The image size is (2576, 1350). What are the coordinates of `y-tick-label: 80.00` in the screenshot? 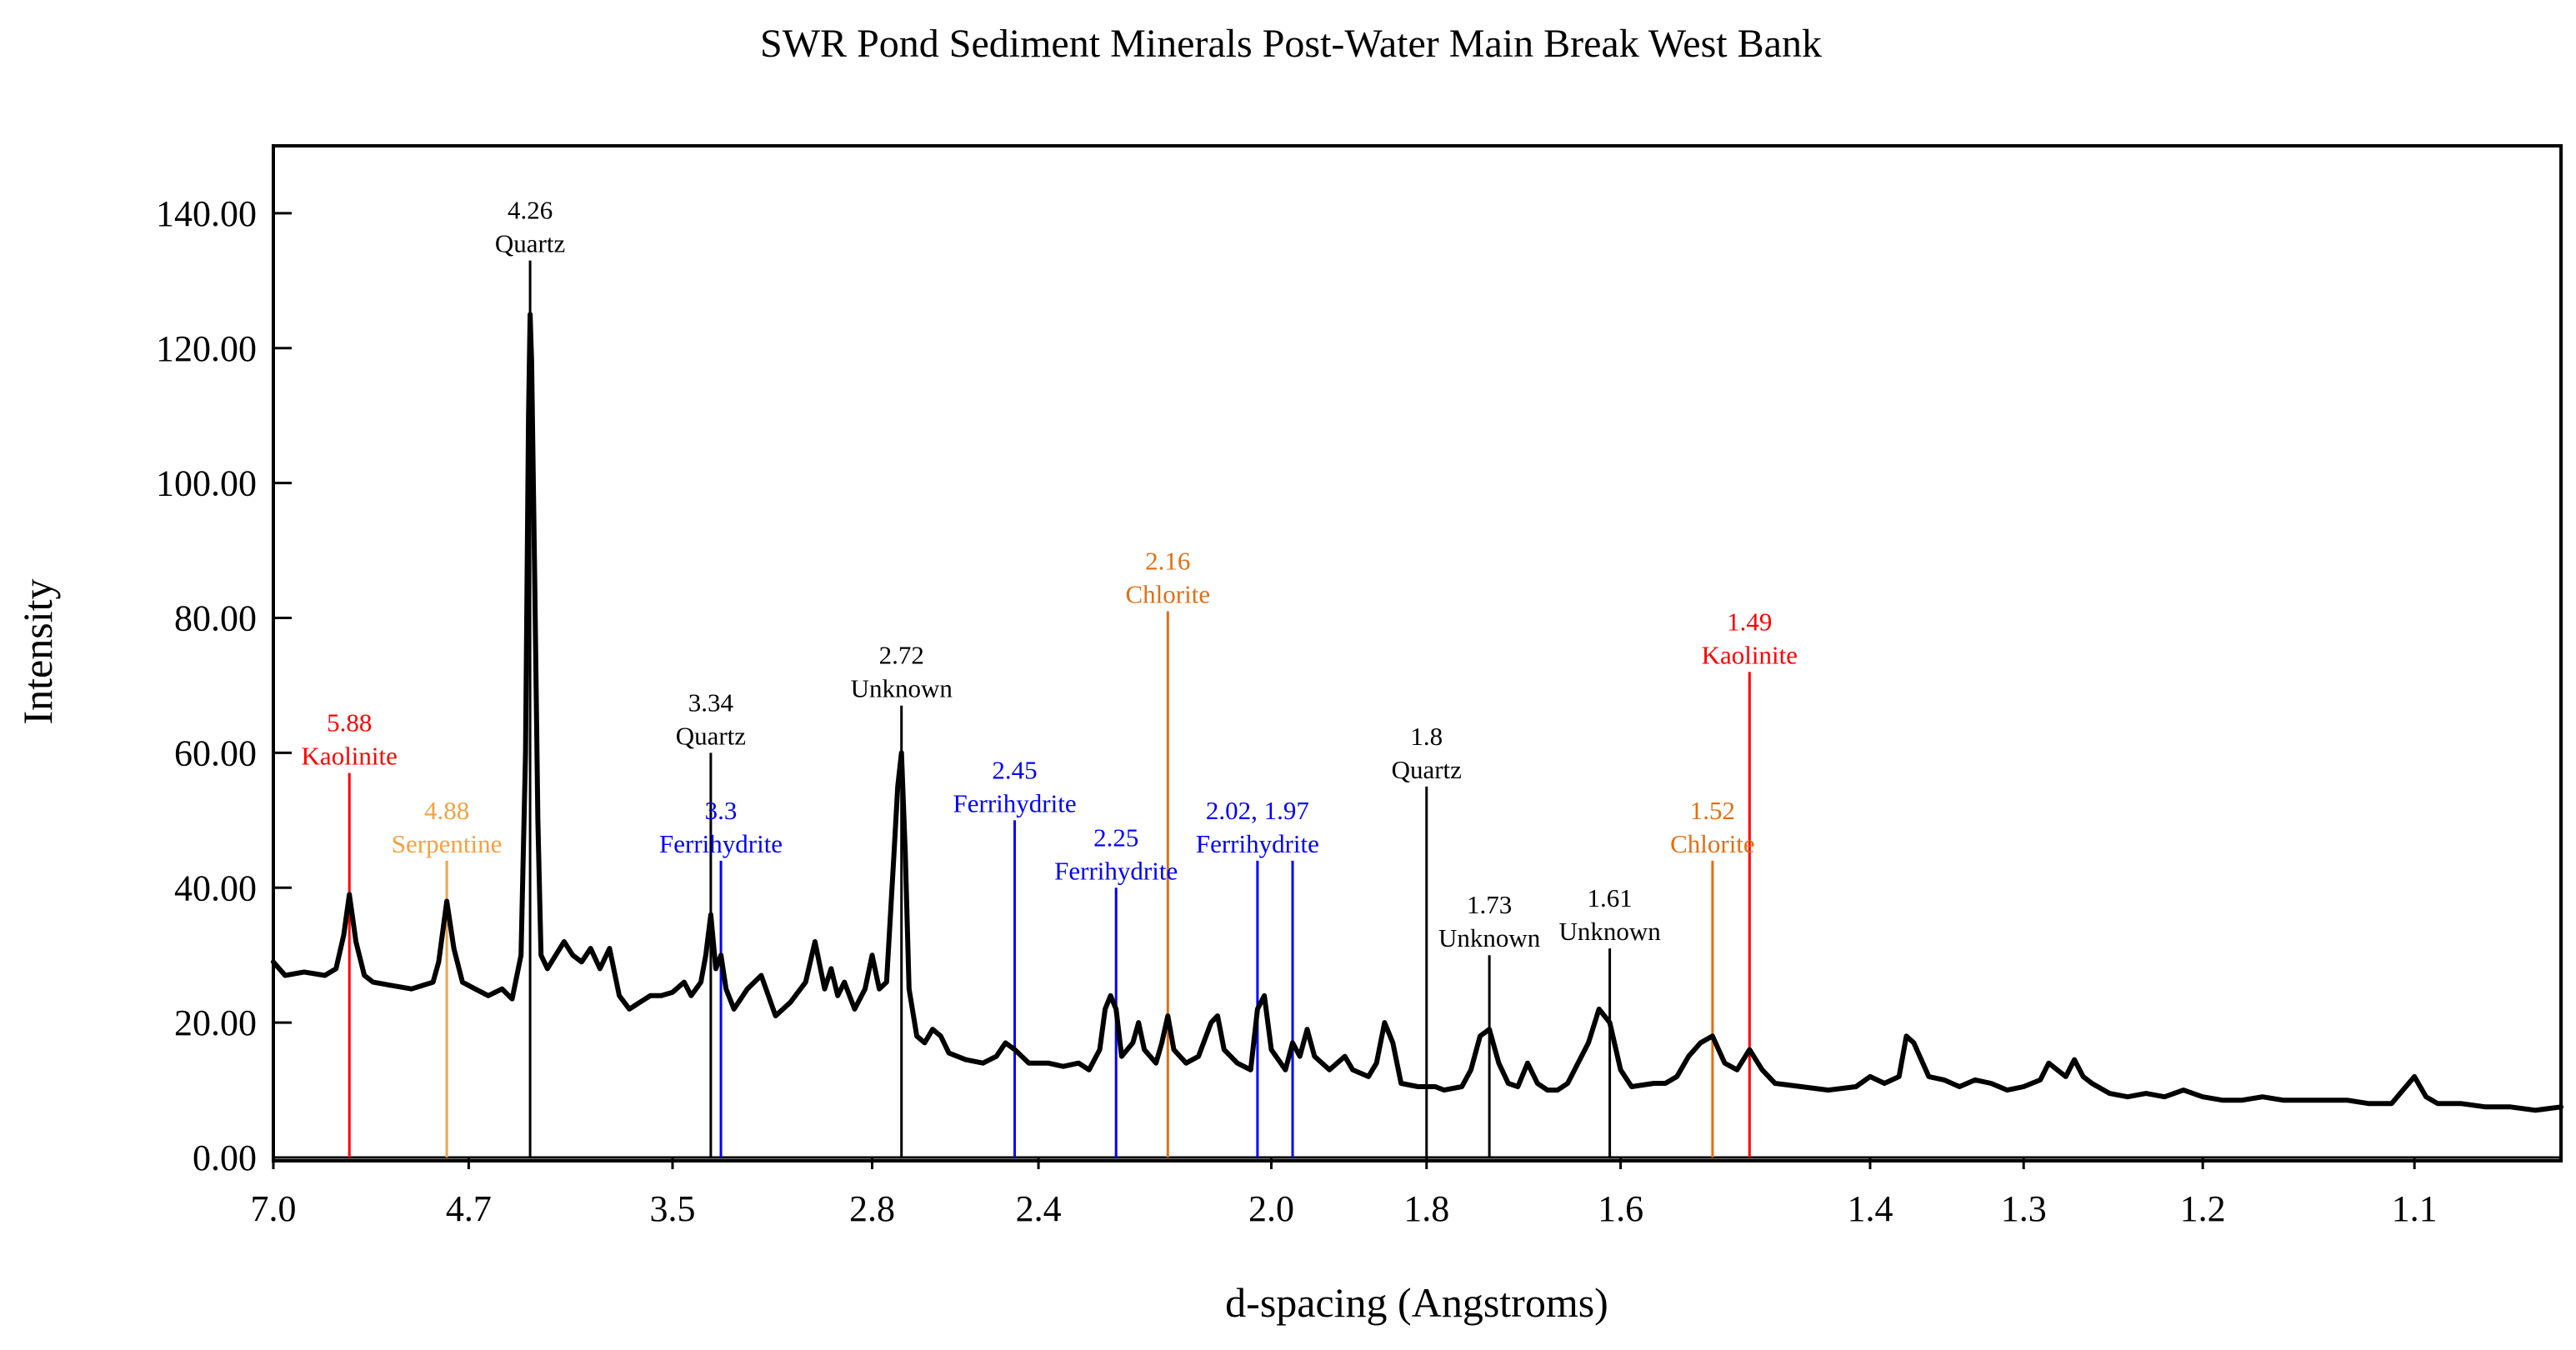 It's located at (216, 618).